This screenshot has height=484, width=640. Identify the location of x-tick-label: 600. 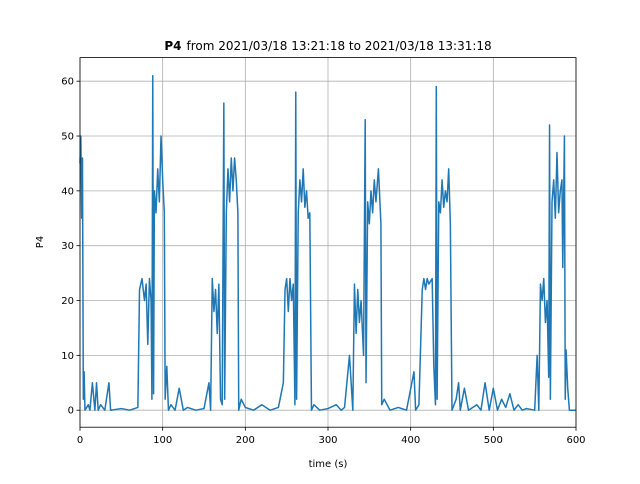
(575, 440).